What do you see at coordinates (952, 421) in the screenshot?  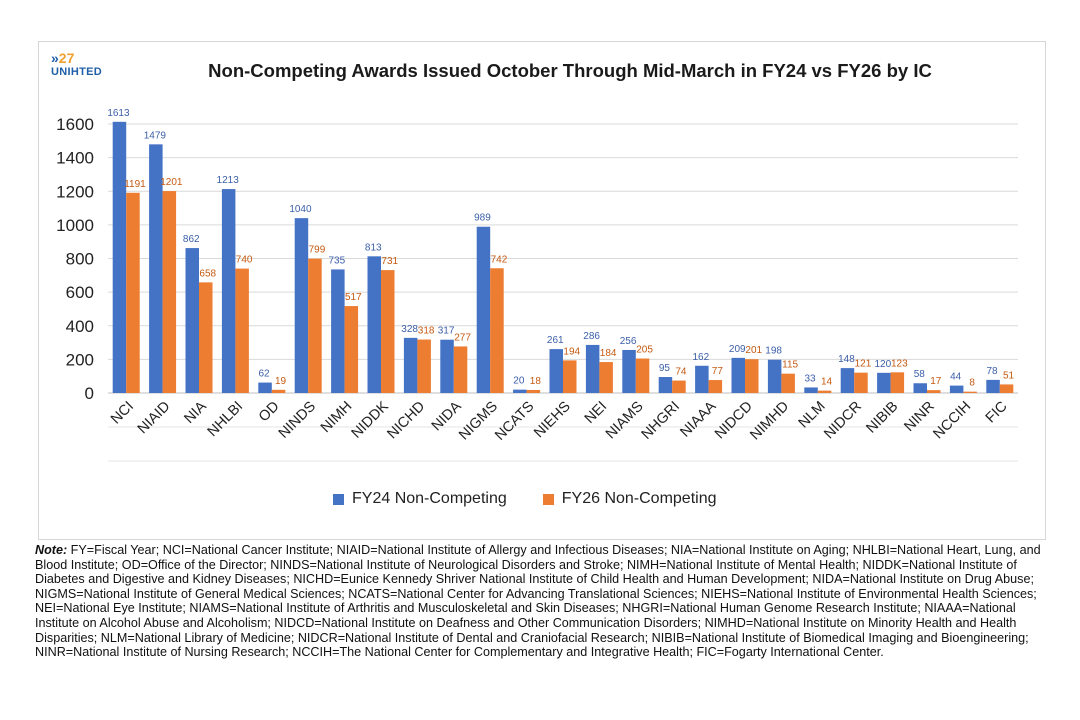 I see `x-tick-label: NCCIH` at bounding box center [952, 421].